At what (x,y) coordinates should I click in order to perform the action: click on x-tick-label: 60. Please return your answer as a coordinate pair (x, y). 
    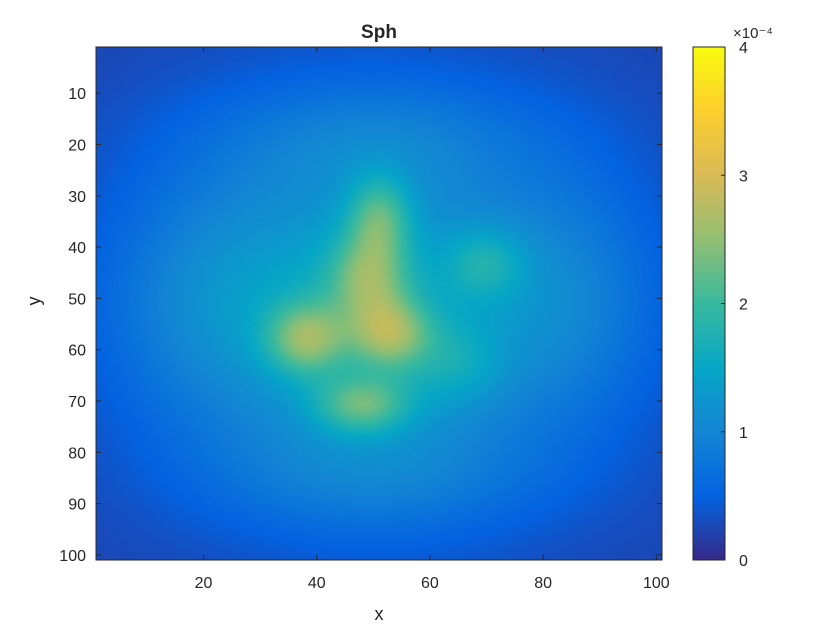
    Looking at the image, I should click on (430, 583).